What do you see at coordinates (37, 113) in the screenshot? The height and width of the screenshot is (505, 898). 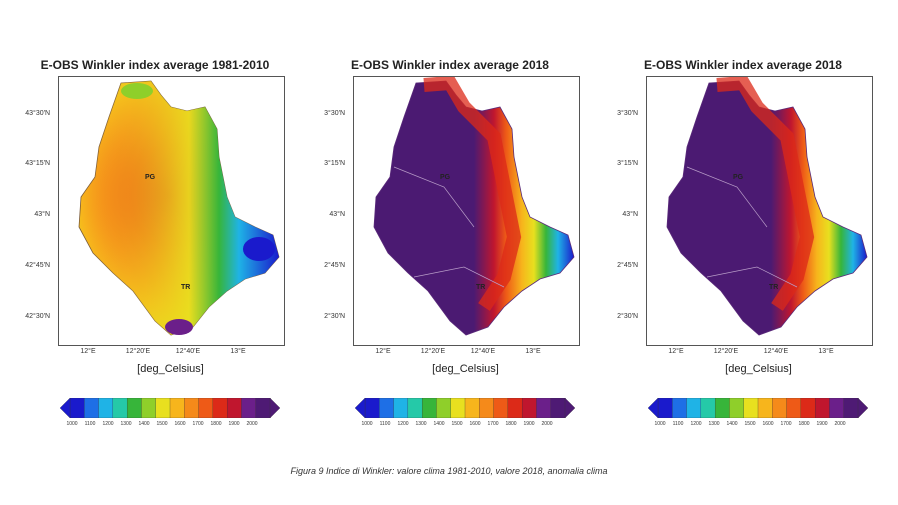 I see `y-tick-label: 43°30'N` at bounding box center [37, 113].